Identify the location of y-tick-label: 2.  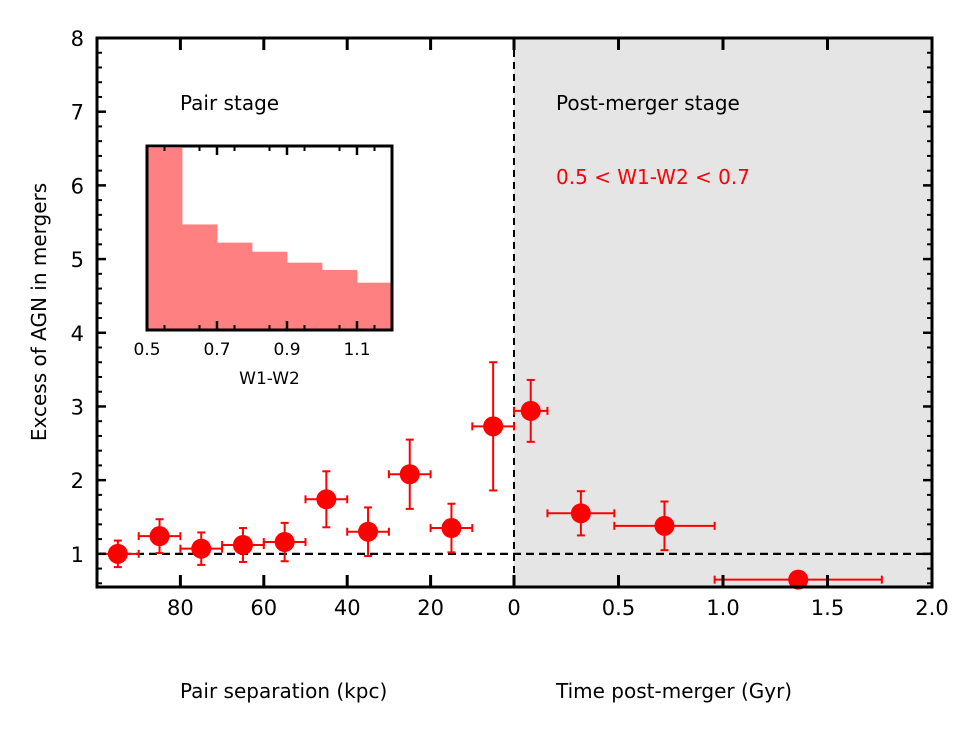
(77, 481).